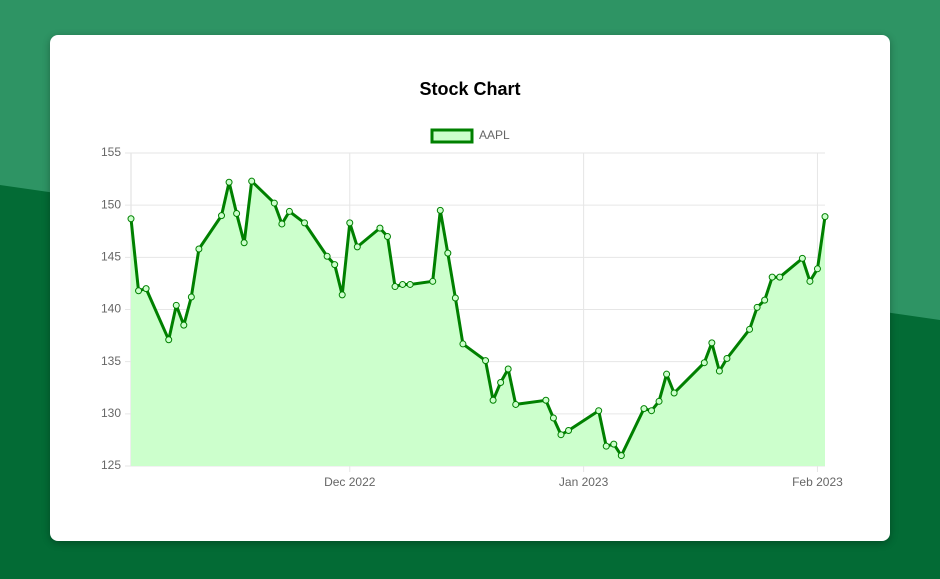 The image size is (940, 579). What do you see at coordinates (452, 136) in the screenshot?
I see `legend-swatch` at bounding box center [452, 136].